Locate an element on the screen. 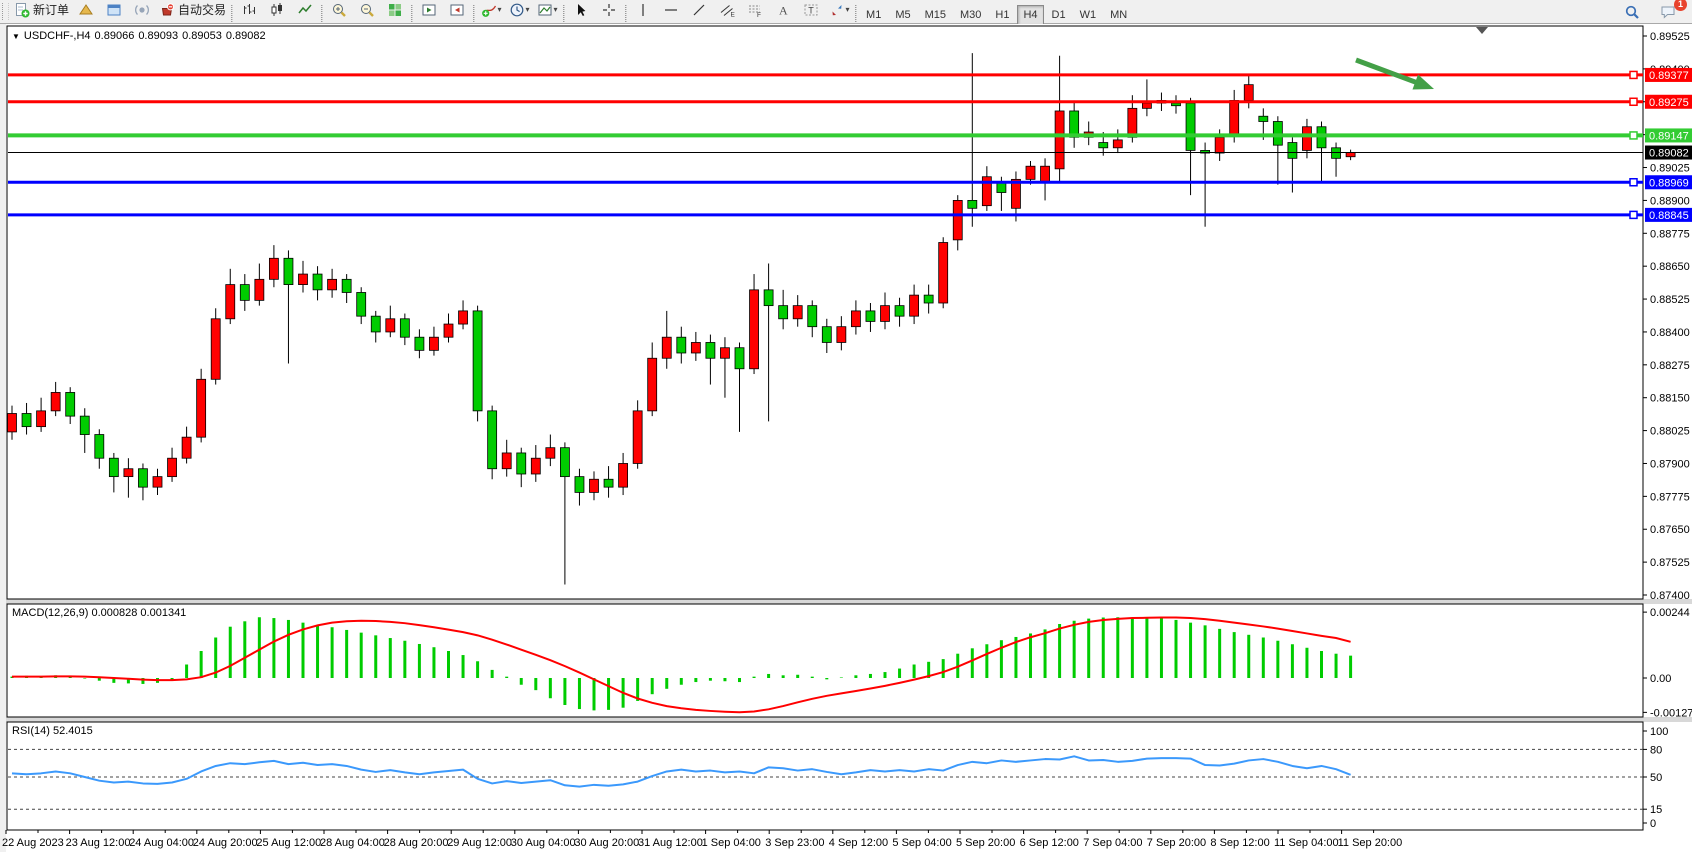 The image size is (1692, 852). vertical-line-icon is located at coordinates (643, 10).